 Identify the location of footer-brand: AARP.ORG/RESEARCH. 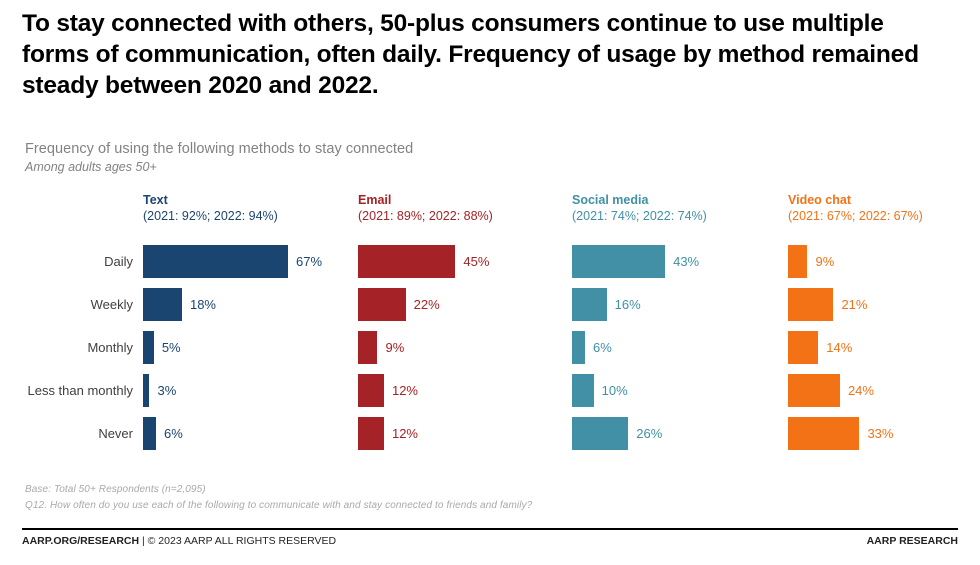
(81, 541).